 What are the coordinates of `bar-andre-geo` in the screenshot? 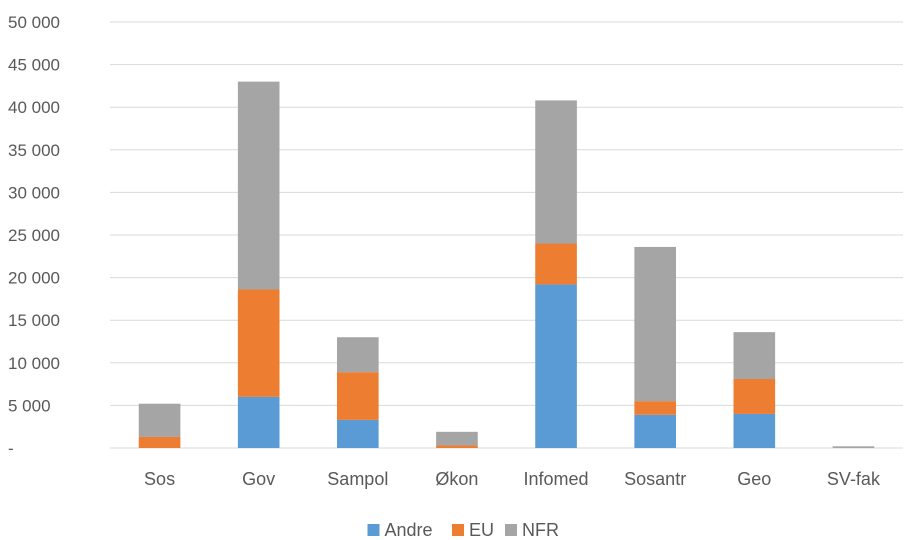 It's located at (754, 430).